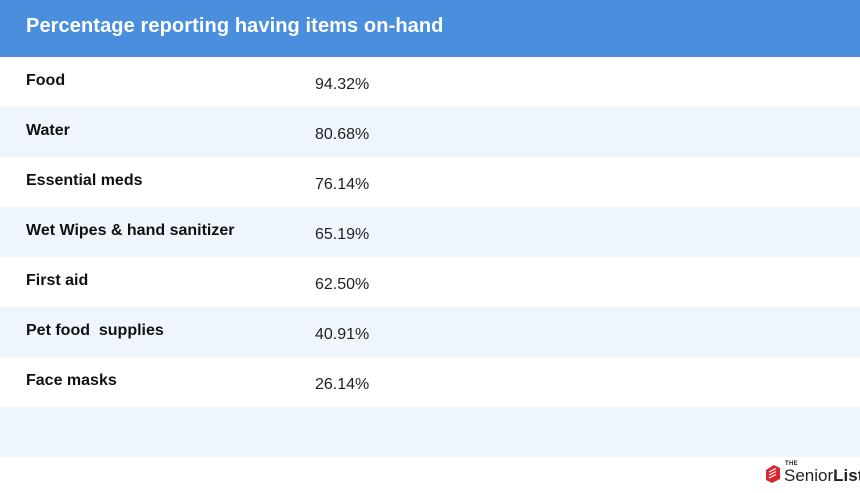  Describe the element at coordinates (773, 474) in the screenshot. I see `logo-mark-icon` at that location.